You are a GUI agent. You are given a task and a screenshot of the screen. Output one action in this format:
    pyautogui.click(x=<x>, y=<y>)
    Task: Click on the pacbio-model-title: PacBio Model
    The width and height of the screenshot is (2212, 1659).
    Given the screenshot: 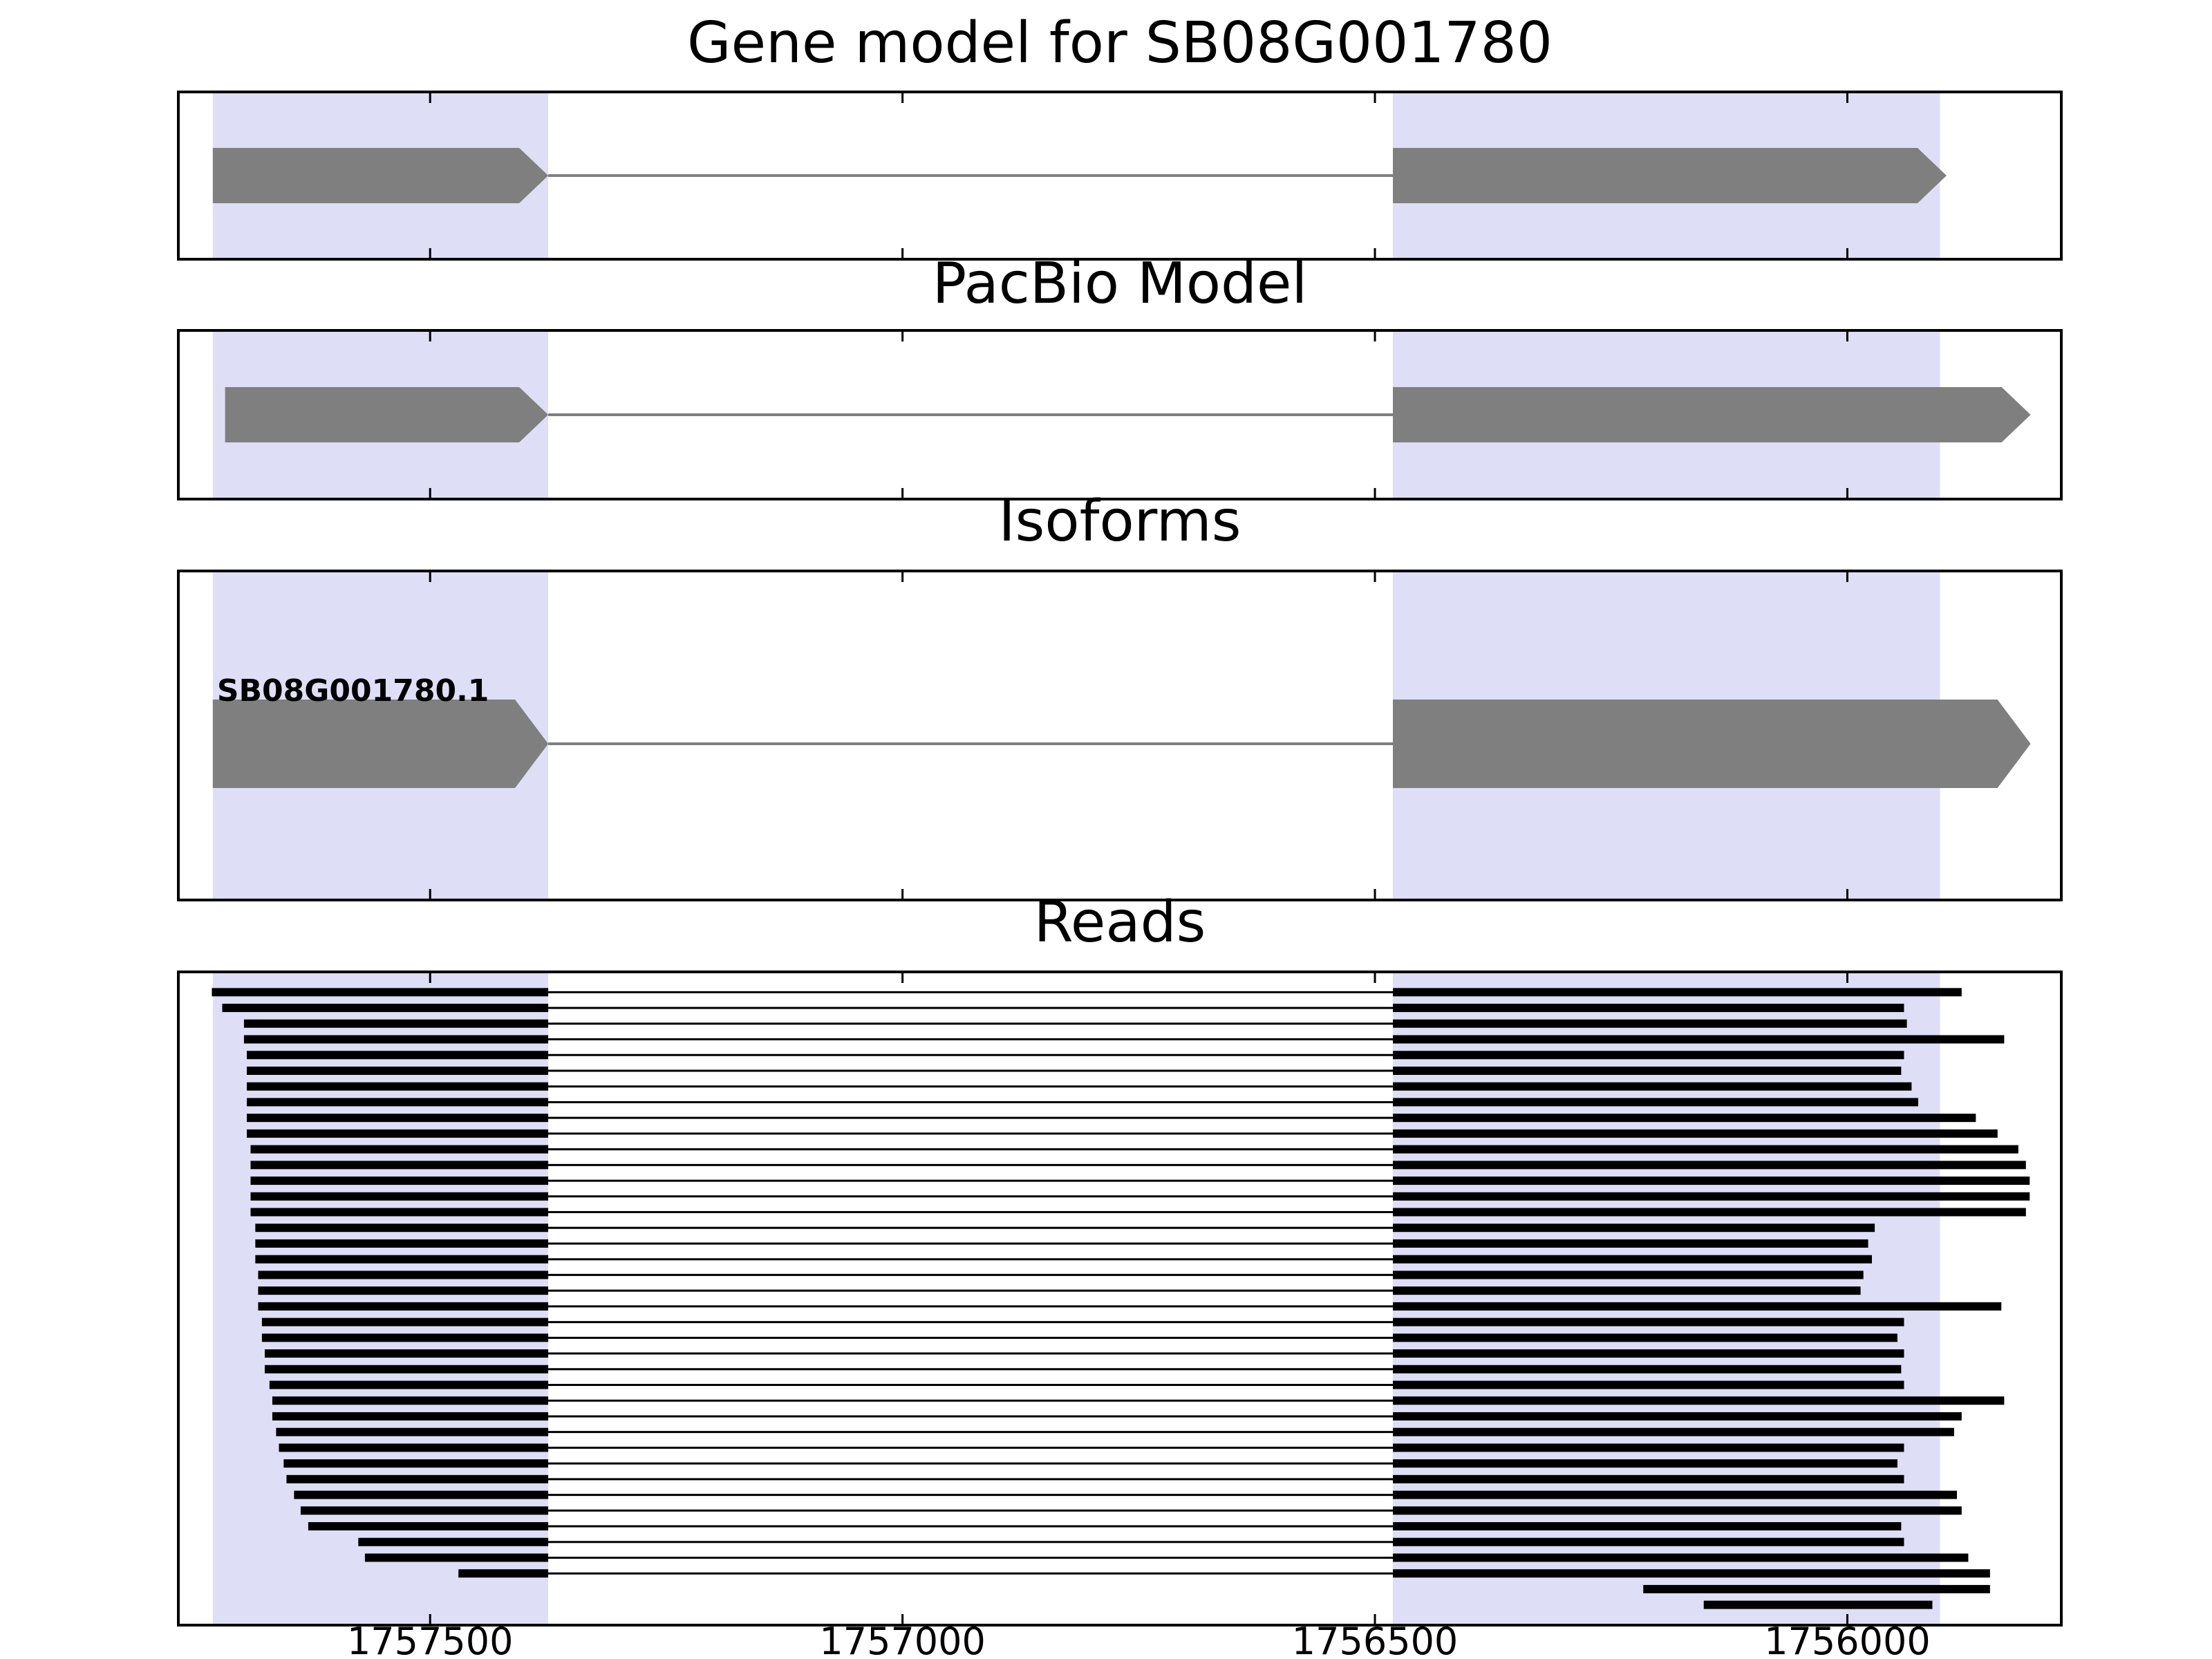 What is the action you would take?
    pyautogui.click(x=1120, y=284)
    